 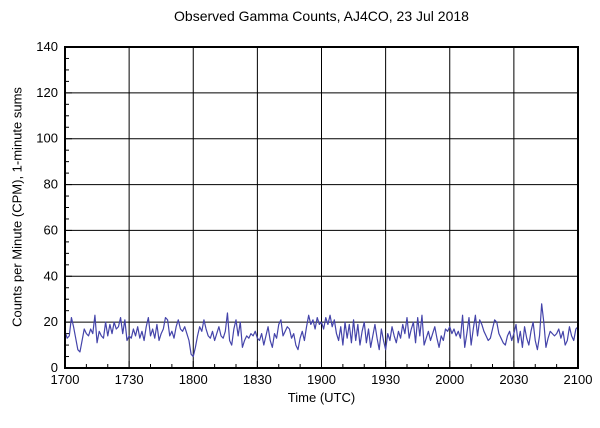 What do you see at coordinates (47, 138) in the screenshot?
I see `y-tick-label: 100` at bounding box center [47, 138].